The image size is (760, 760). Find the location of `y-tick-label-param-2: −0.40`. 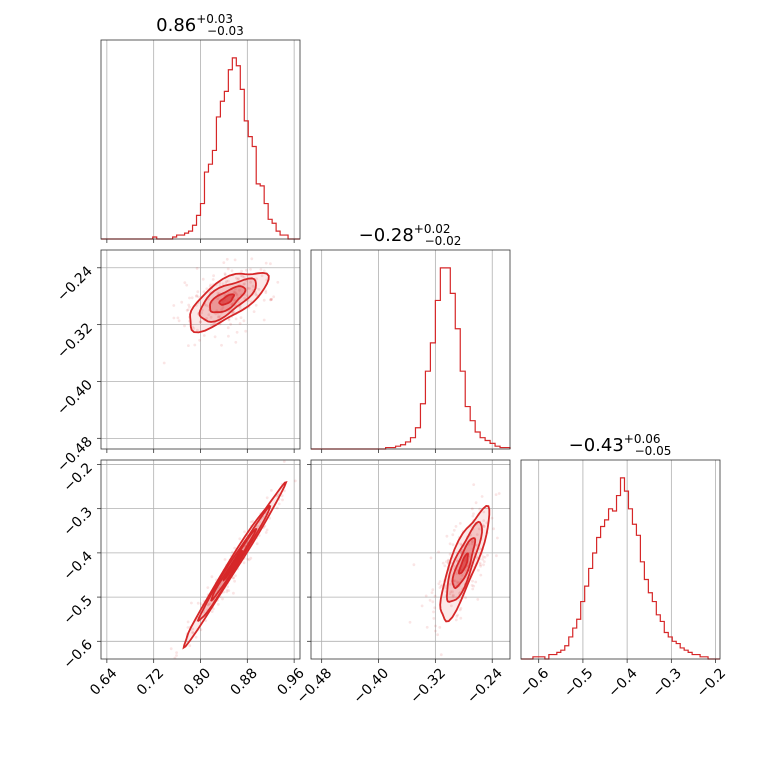

y-tick-label-param-2: −0.40 is located at coordinates (75, 398).